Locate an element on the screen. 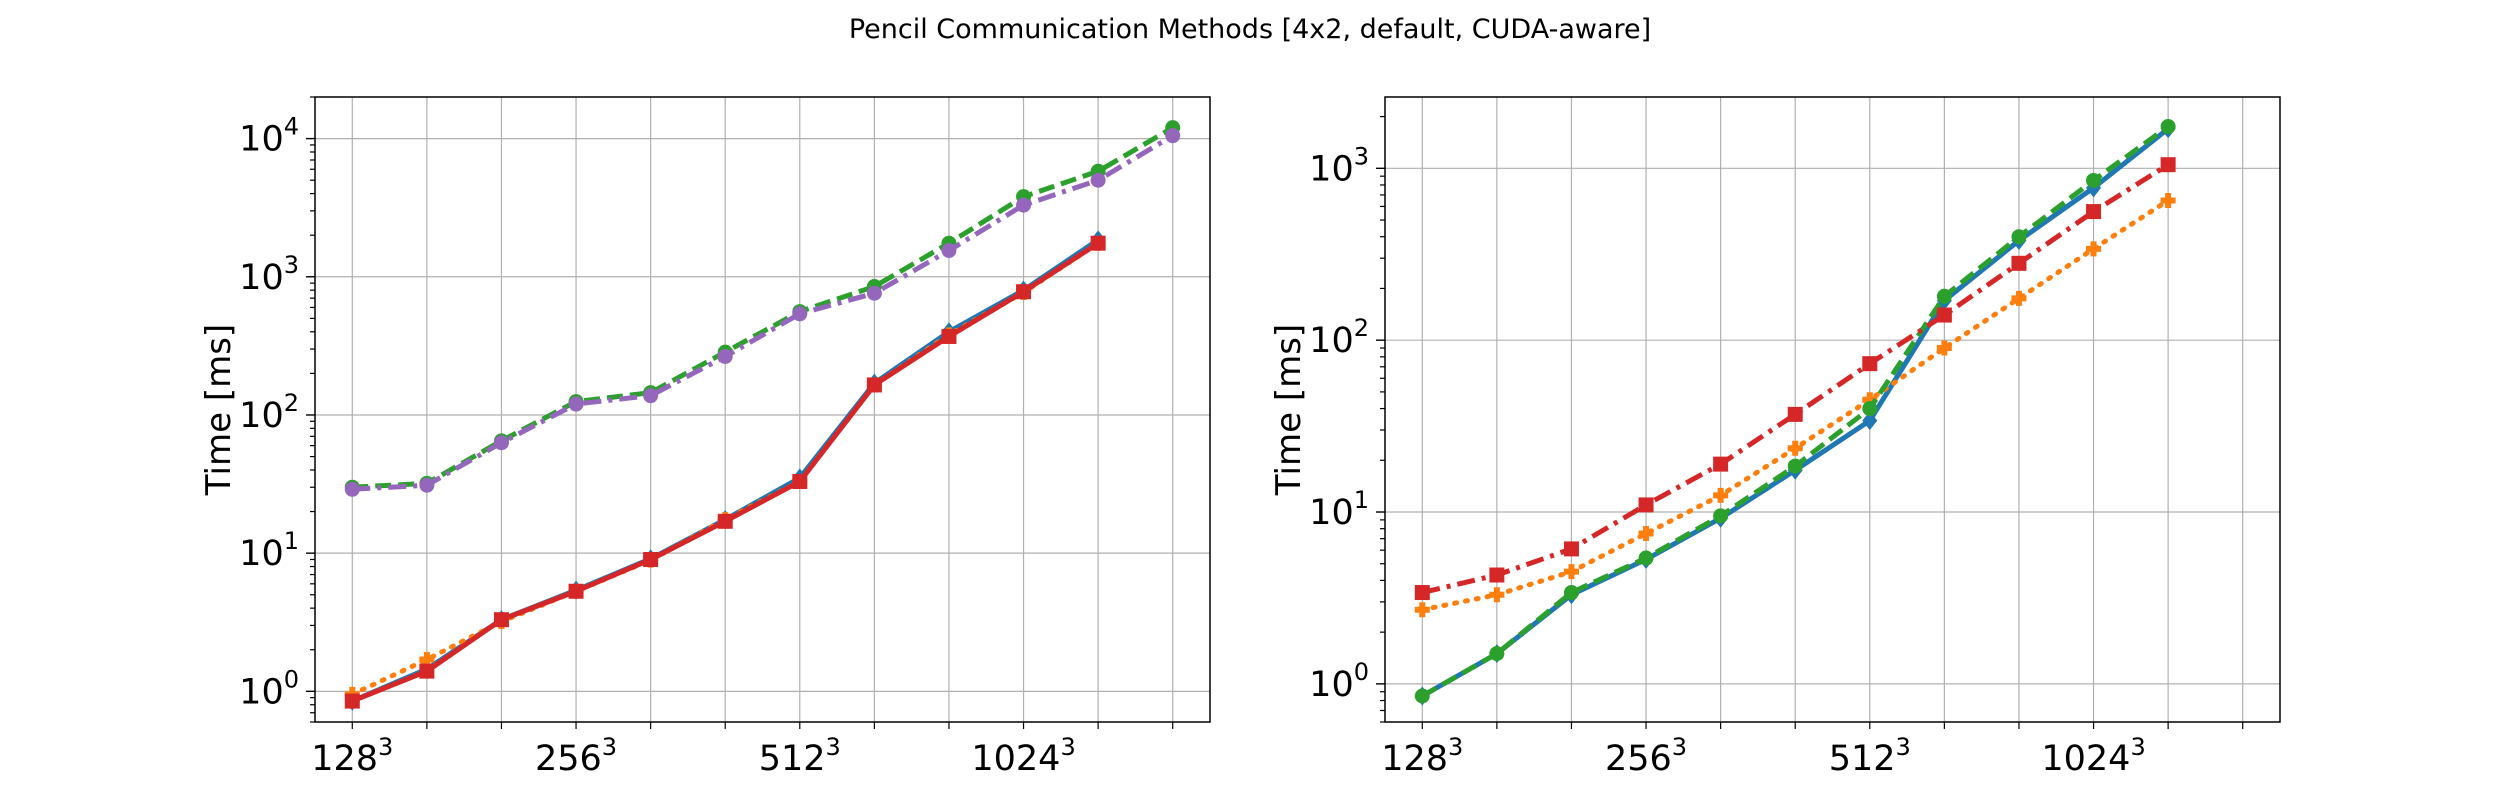 Image resolution: width=2500 pixels, height=804 pixels. y-tick-label: 104 is located at coordinates (269, 136).